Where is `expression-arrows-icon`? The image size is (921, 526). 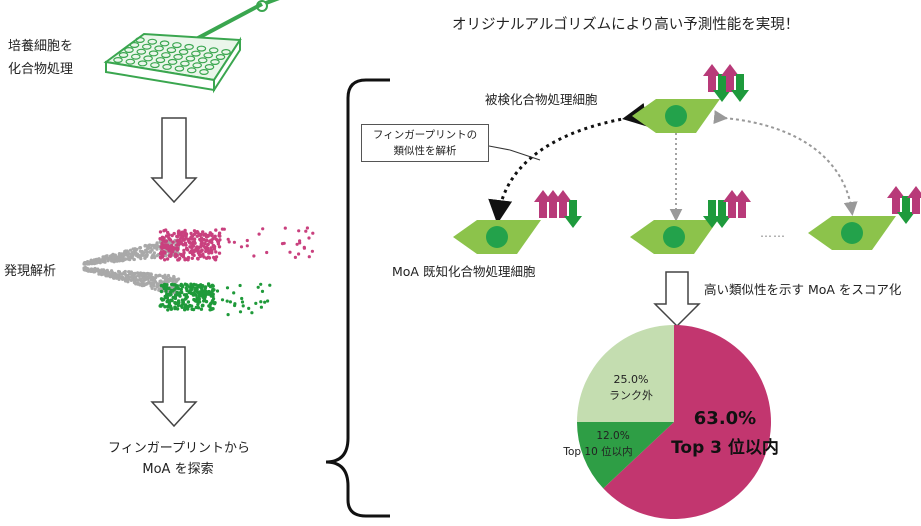
expression-arrows-icon is located at coordinates (727, 209).